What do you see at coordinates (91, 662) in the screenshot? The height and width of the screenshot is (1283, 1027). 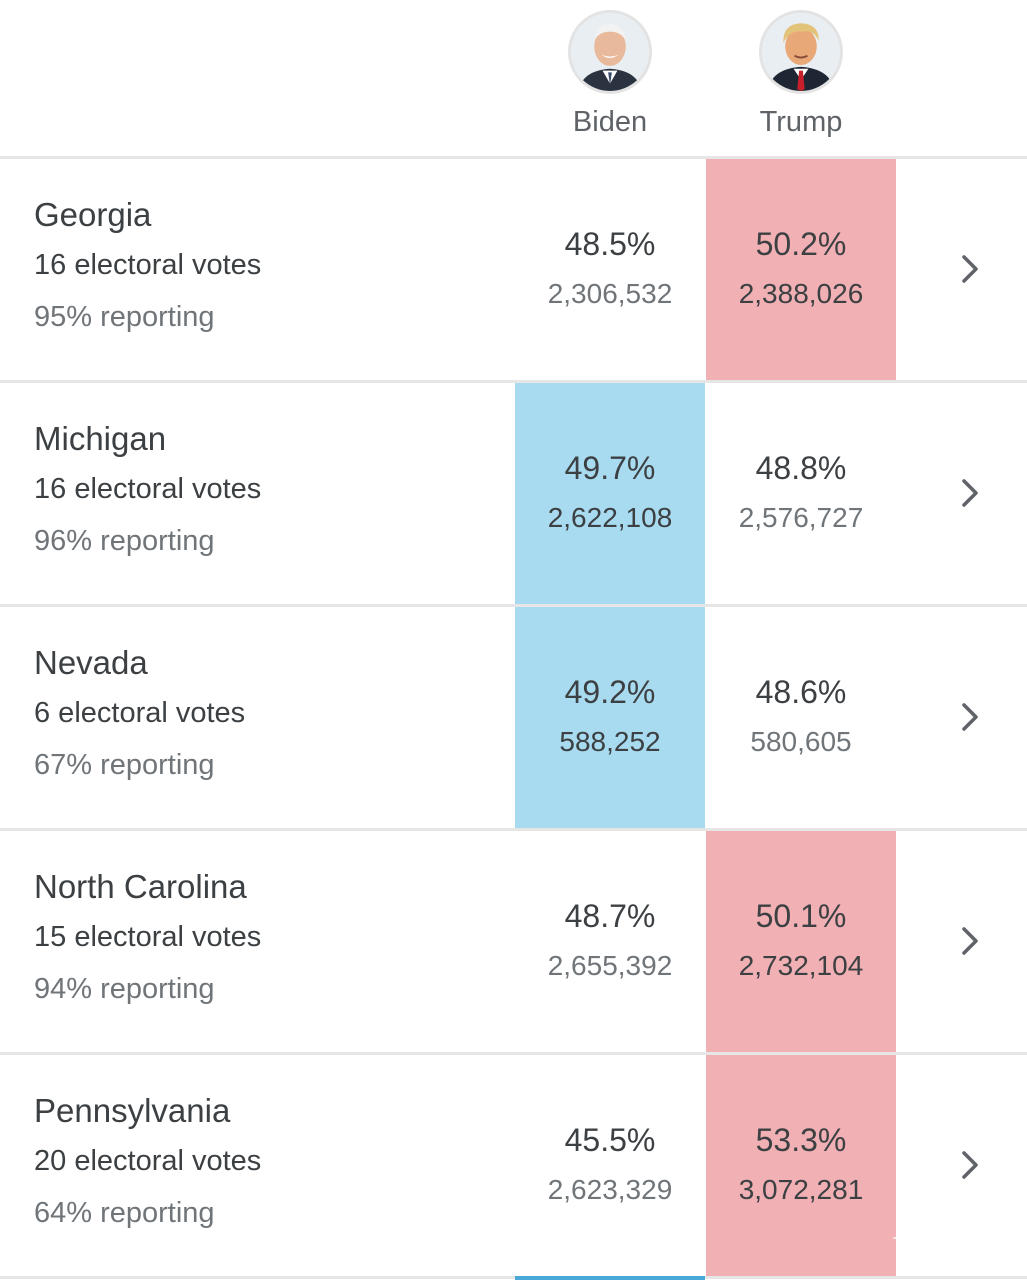 I see `state-name: Nevada` at bounding box center [91, 662].